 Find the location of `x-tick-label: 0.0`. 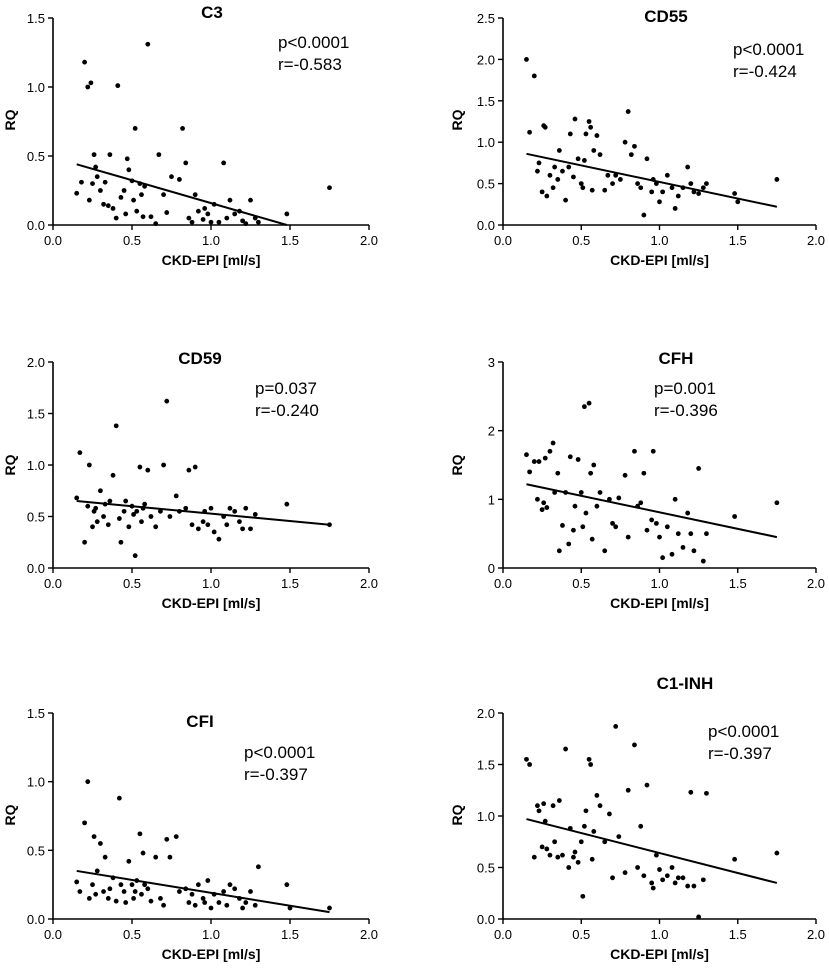

x-tick-label: 0.0 is located at coordinates (53, 583).